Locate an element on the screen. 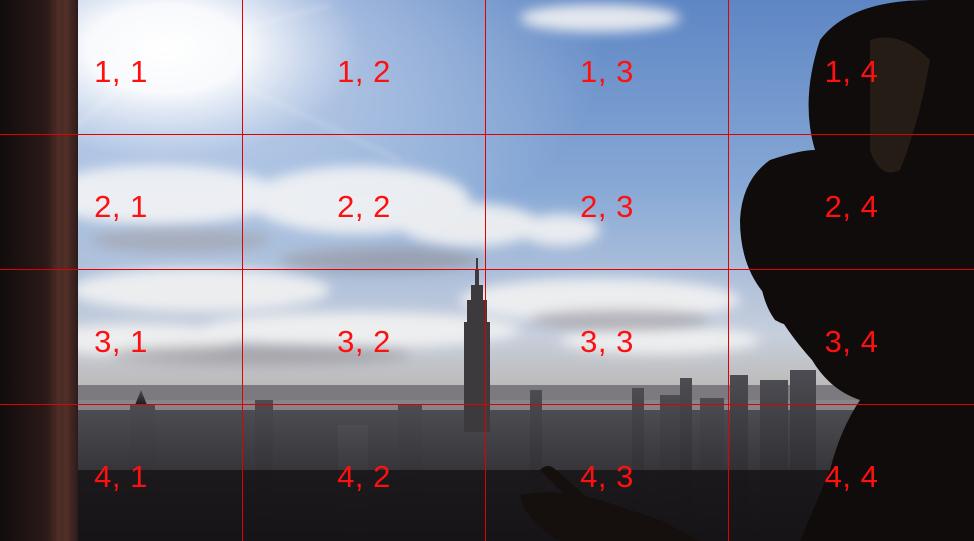 The width and height of the screenshot is (974, 541). grid-cell-label: 3, 4 is located at coordinates (851, 341).